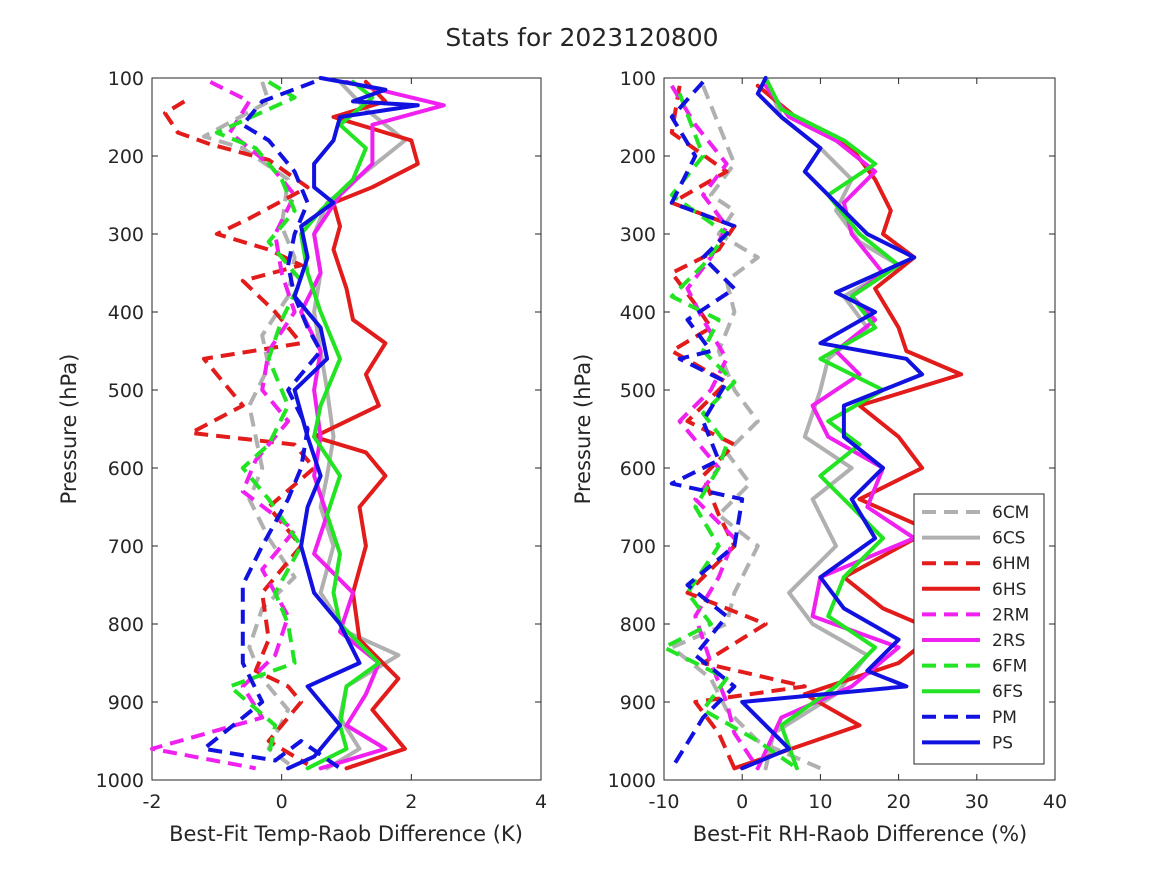 This screenshot has width=1167, height=880. I want to click on temperature-series-line-6hs, so click(366, 425).